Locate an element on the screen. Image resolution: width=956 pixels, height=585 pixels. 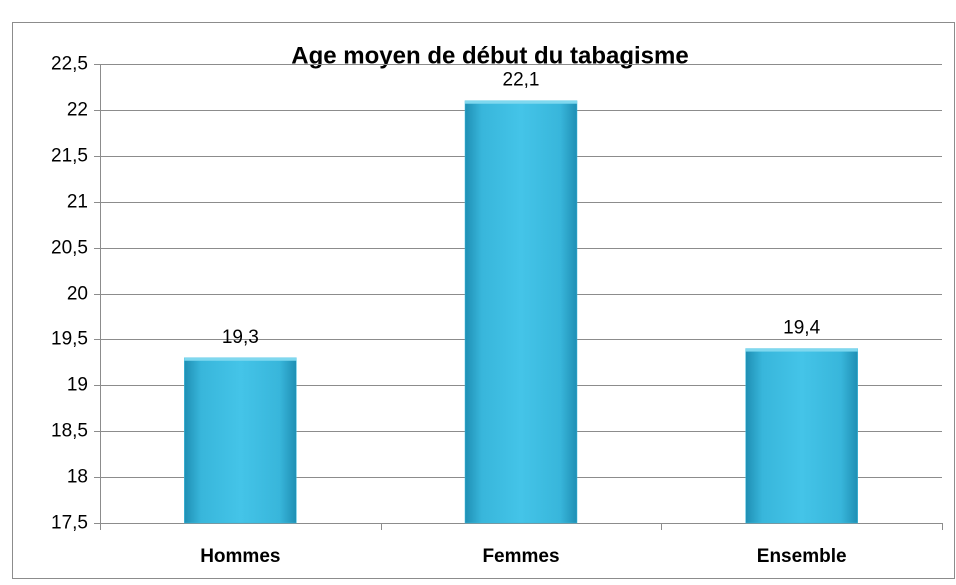
chart-title: Age moyen de début du tabagisme is located at coordinates (489, 55).